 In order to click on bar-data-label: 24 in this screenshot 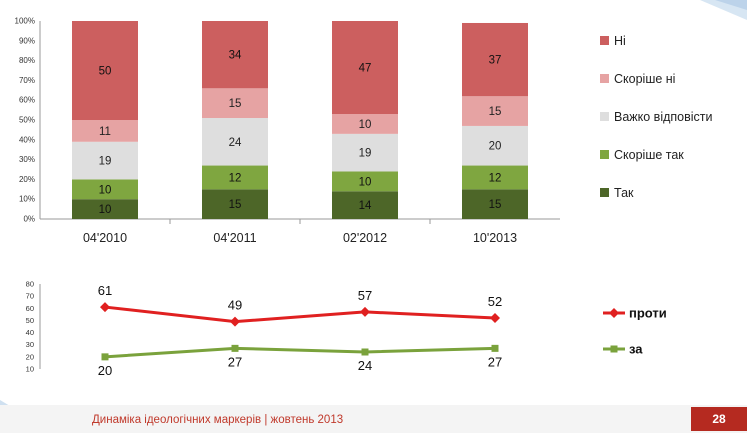, I will do `click(235, 143)`.